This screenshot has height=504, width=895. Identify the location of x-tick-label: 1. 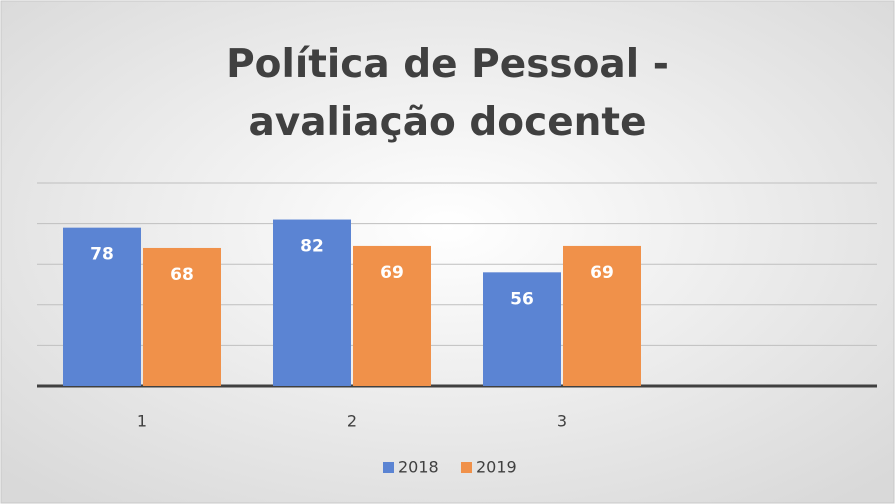
(142, 421).